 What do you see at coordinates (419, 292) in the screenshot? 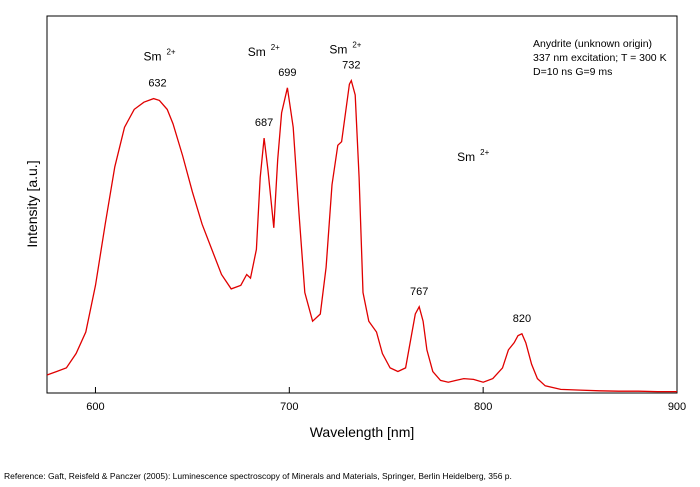
I see `peak-label-767: 767` at bounding box center [419, 292].